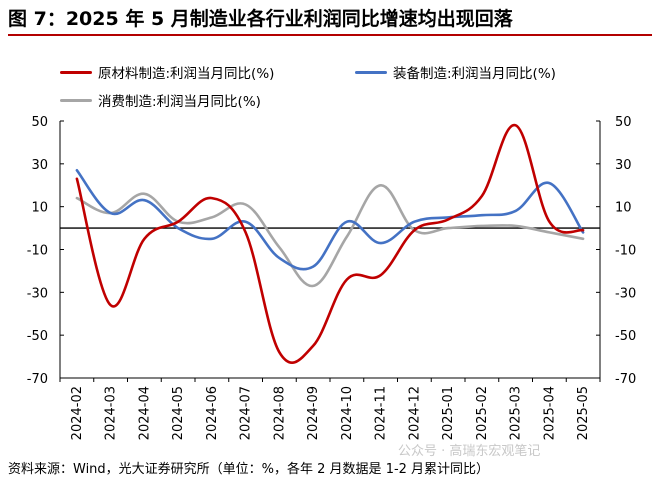 The width and height of the screenshot is (660, 479). Describe the element at coordinates (347, 413) in the screenshot. I see `x-tick-label: 2024-10` at that location.